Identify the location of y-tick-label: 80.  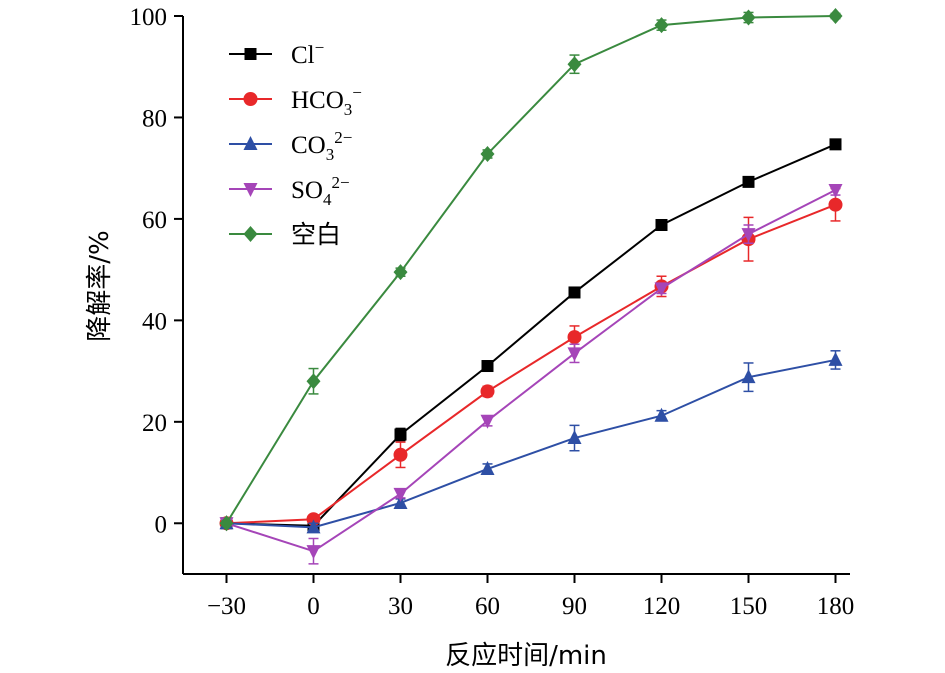
(154, 118).